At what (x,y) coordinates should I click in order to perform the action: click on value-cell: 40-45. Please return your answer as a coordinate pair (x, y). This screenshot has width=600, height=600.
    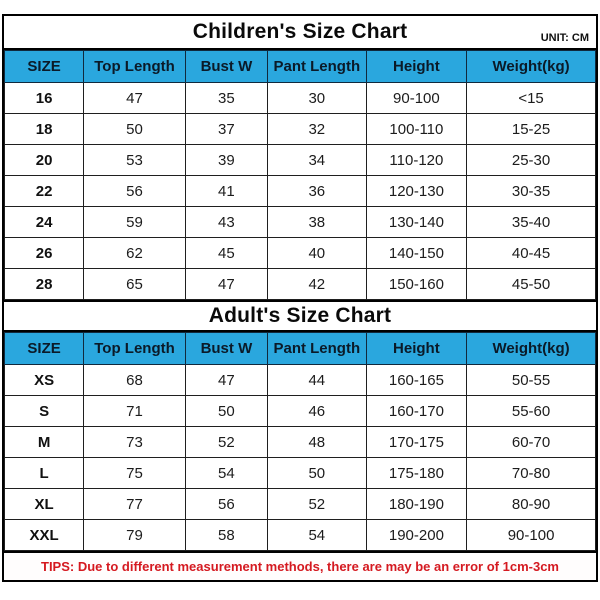
    Looking at the image, I should click on (531, 253).